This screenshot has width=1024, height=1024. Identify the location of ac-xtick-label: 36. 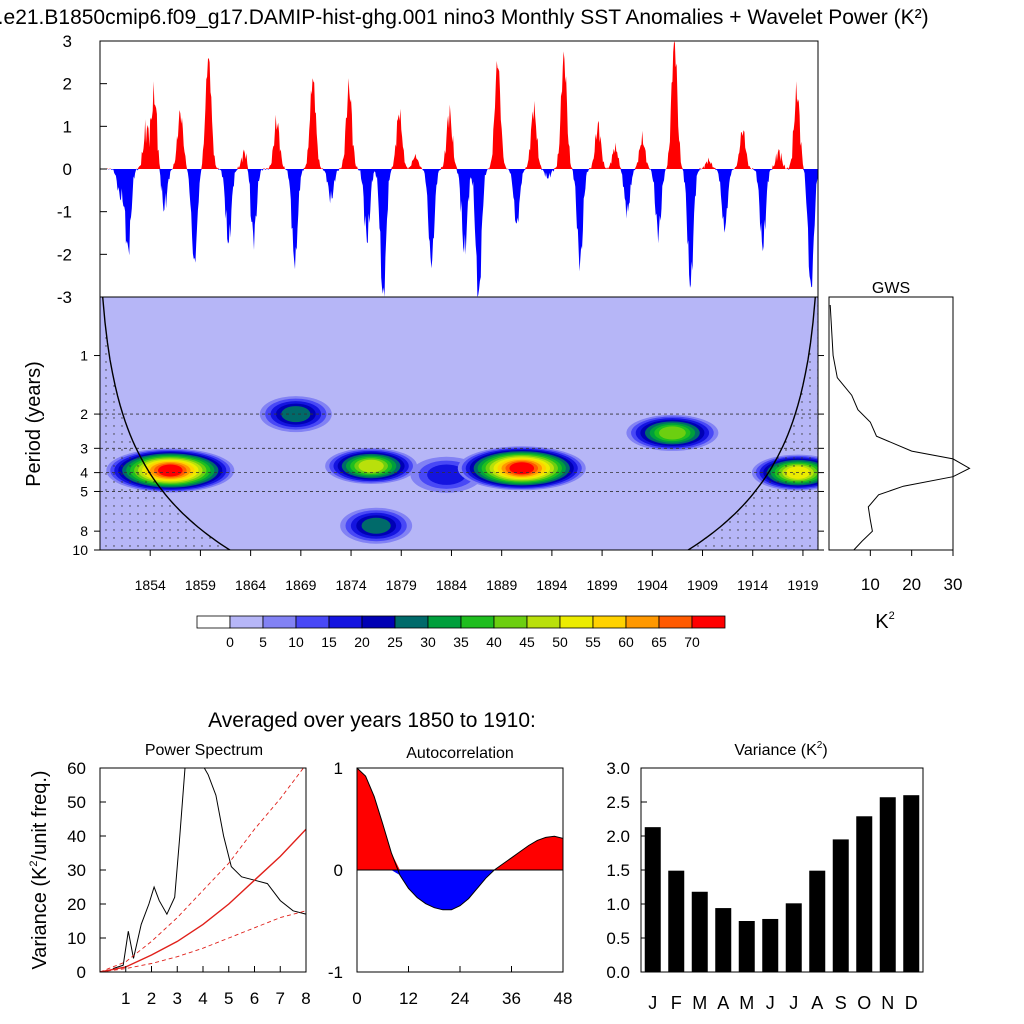
(511, 998).